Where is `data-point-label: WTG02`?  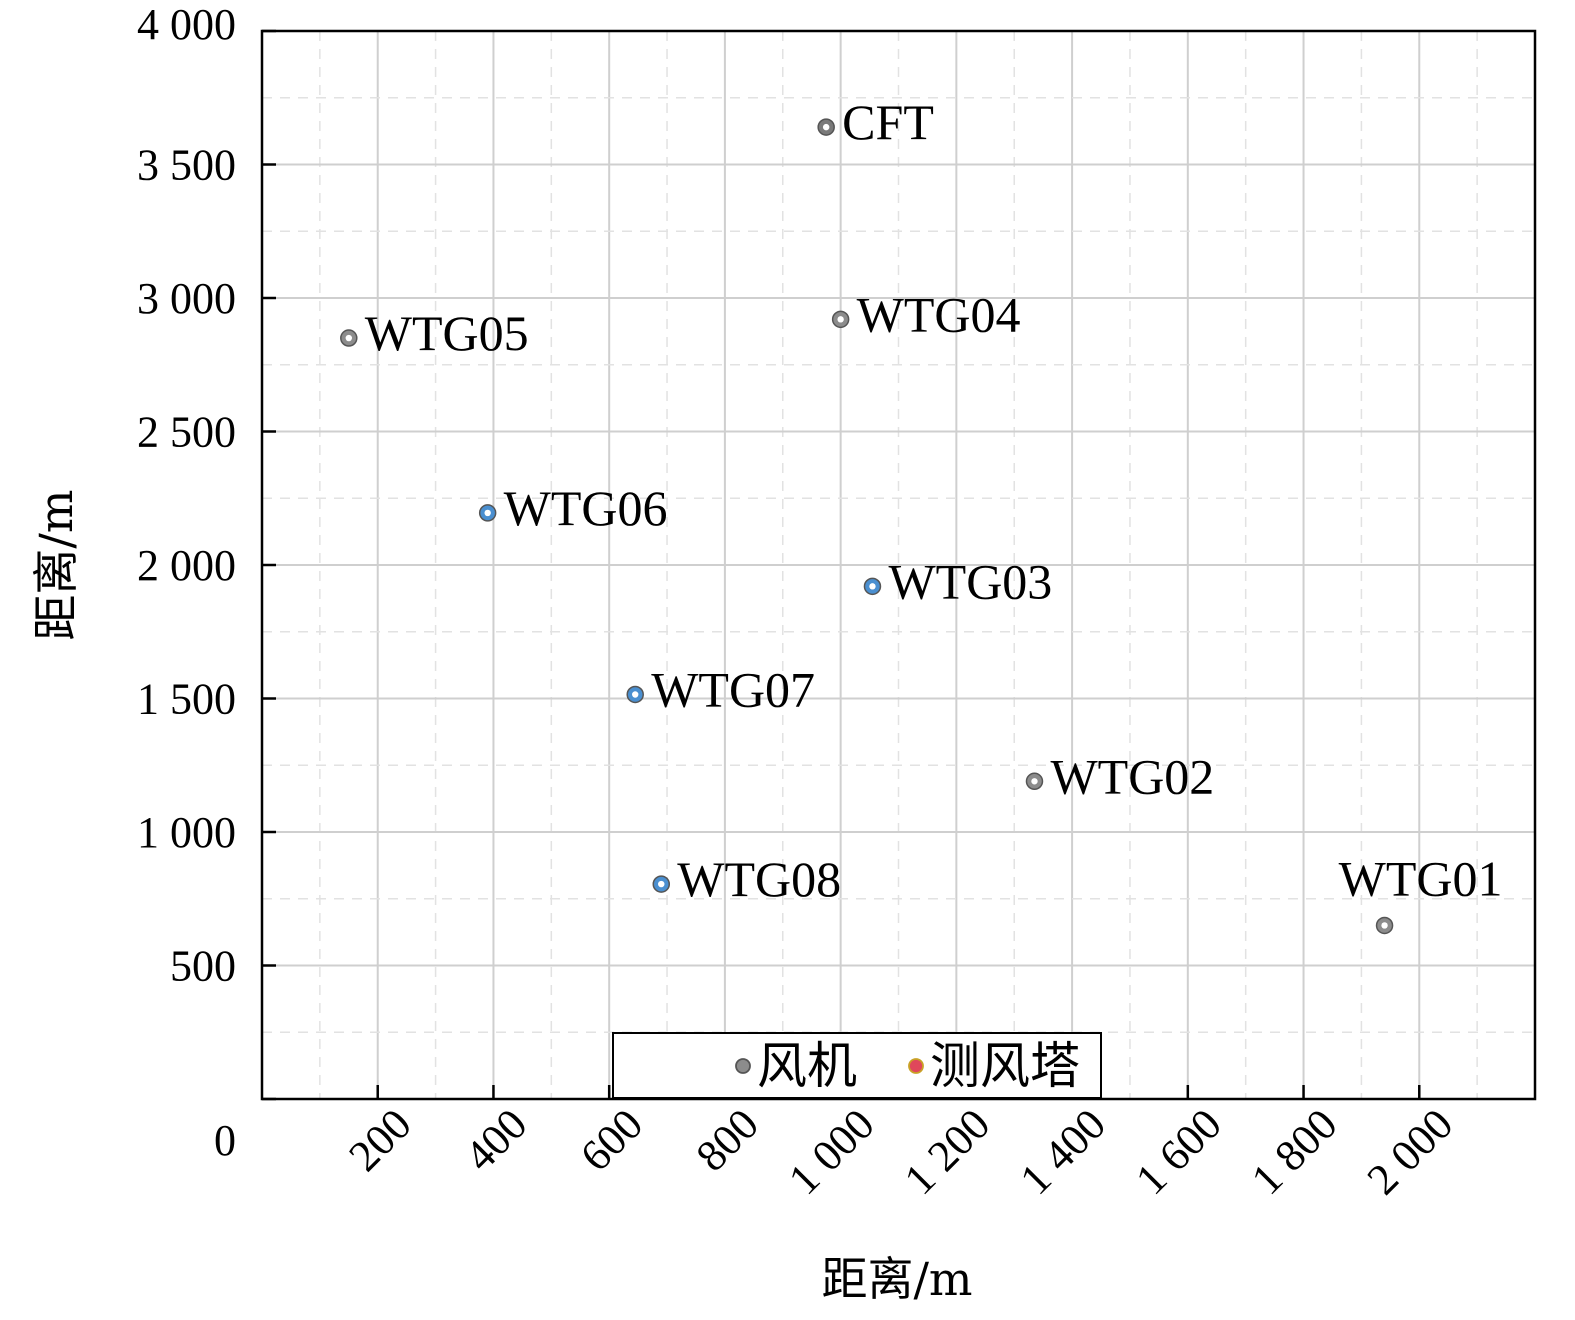
data-point-label: WTG02 is located at coordinates (1132, 776).